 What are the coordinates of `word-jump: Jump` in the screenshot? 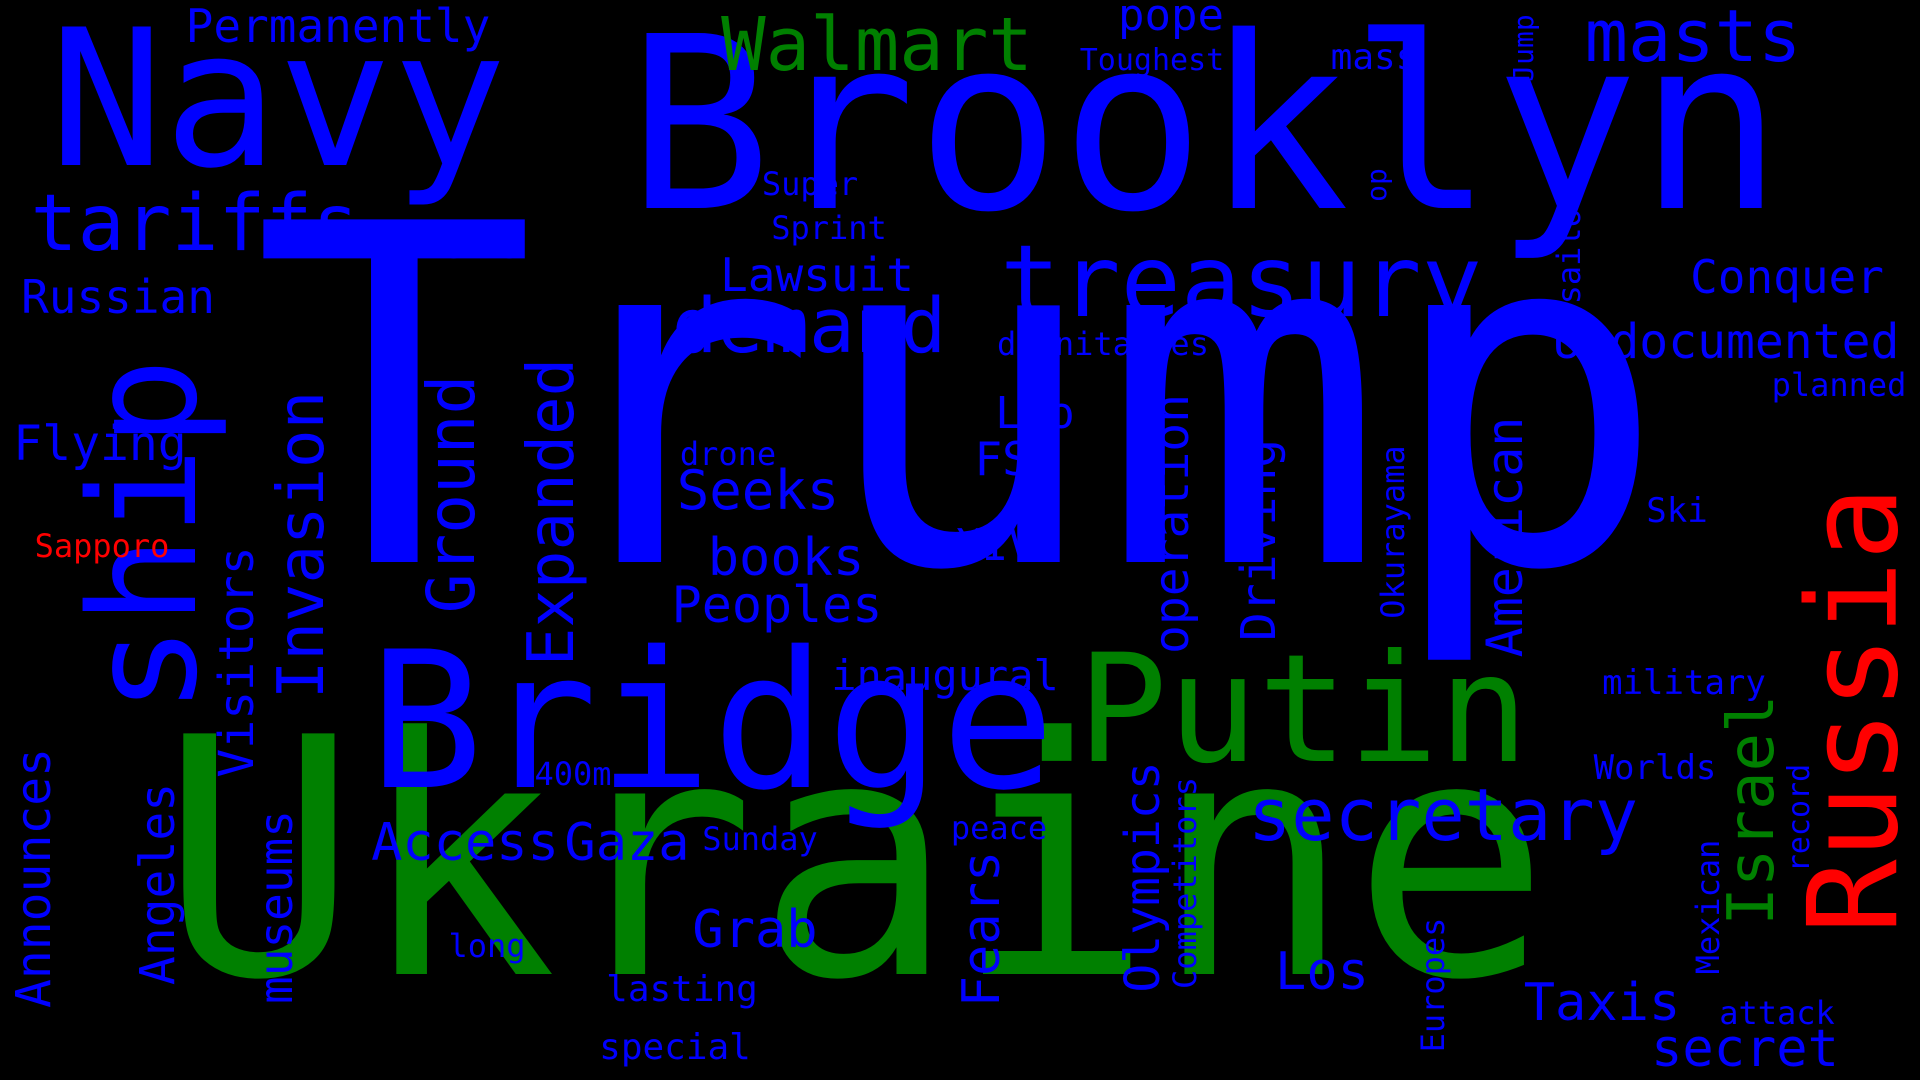 It's located at (1523, 48).